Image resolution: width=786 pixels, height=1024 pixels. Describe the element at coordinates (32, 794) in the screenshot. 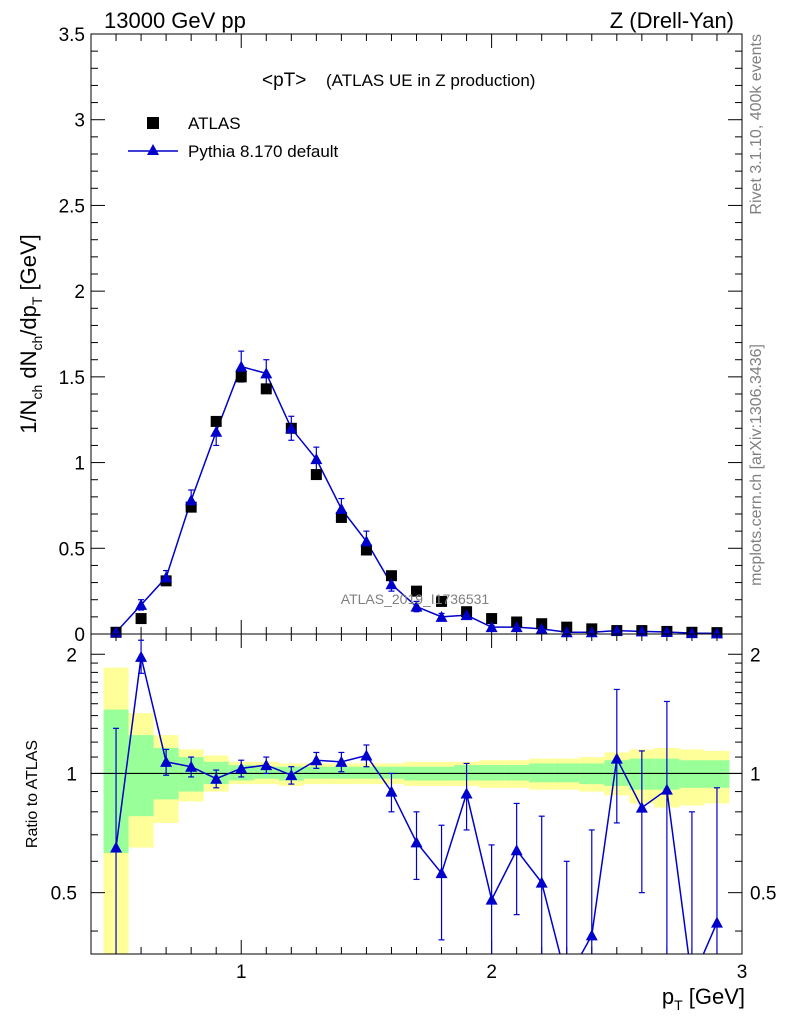

I see `y-axis-title-ratio: Ratio to ATLAS` at that location.